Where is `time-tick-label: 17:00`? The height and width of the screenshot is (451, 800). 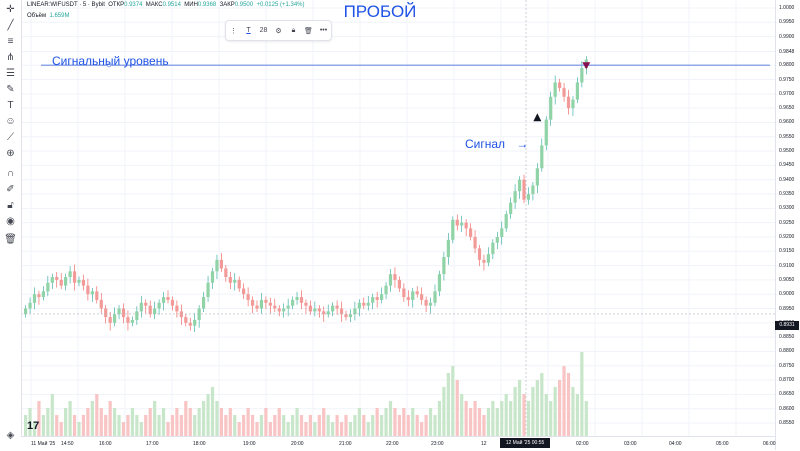 time-tick-label: 17:00 is located at coordinates (152, 444).